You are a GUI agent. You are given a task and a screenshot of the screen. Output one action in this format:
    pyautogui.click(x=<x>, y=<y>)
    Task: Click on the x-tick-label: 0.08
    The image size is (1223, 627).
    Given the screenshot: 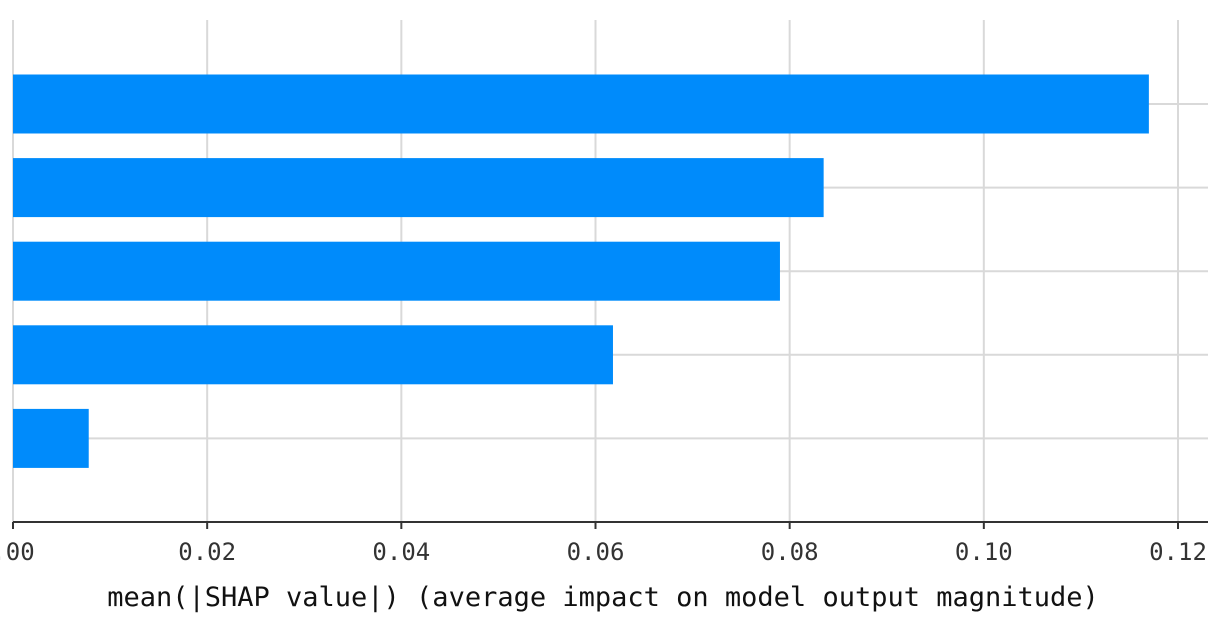 What is the action you would take?
    pyautogui.click(x=790, y=552)
    